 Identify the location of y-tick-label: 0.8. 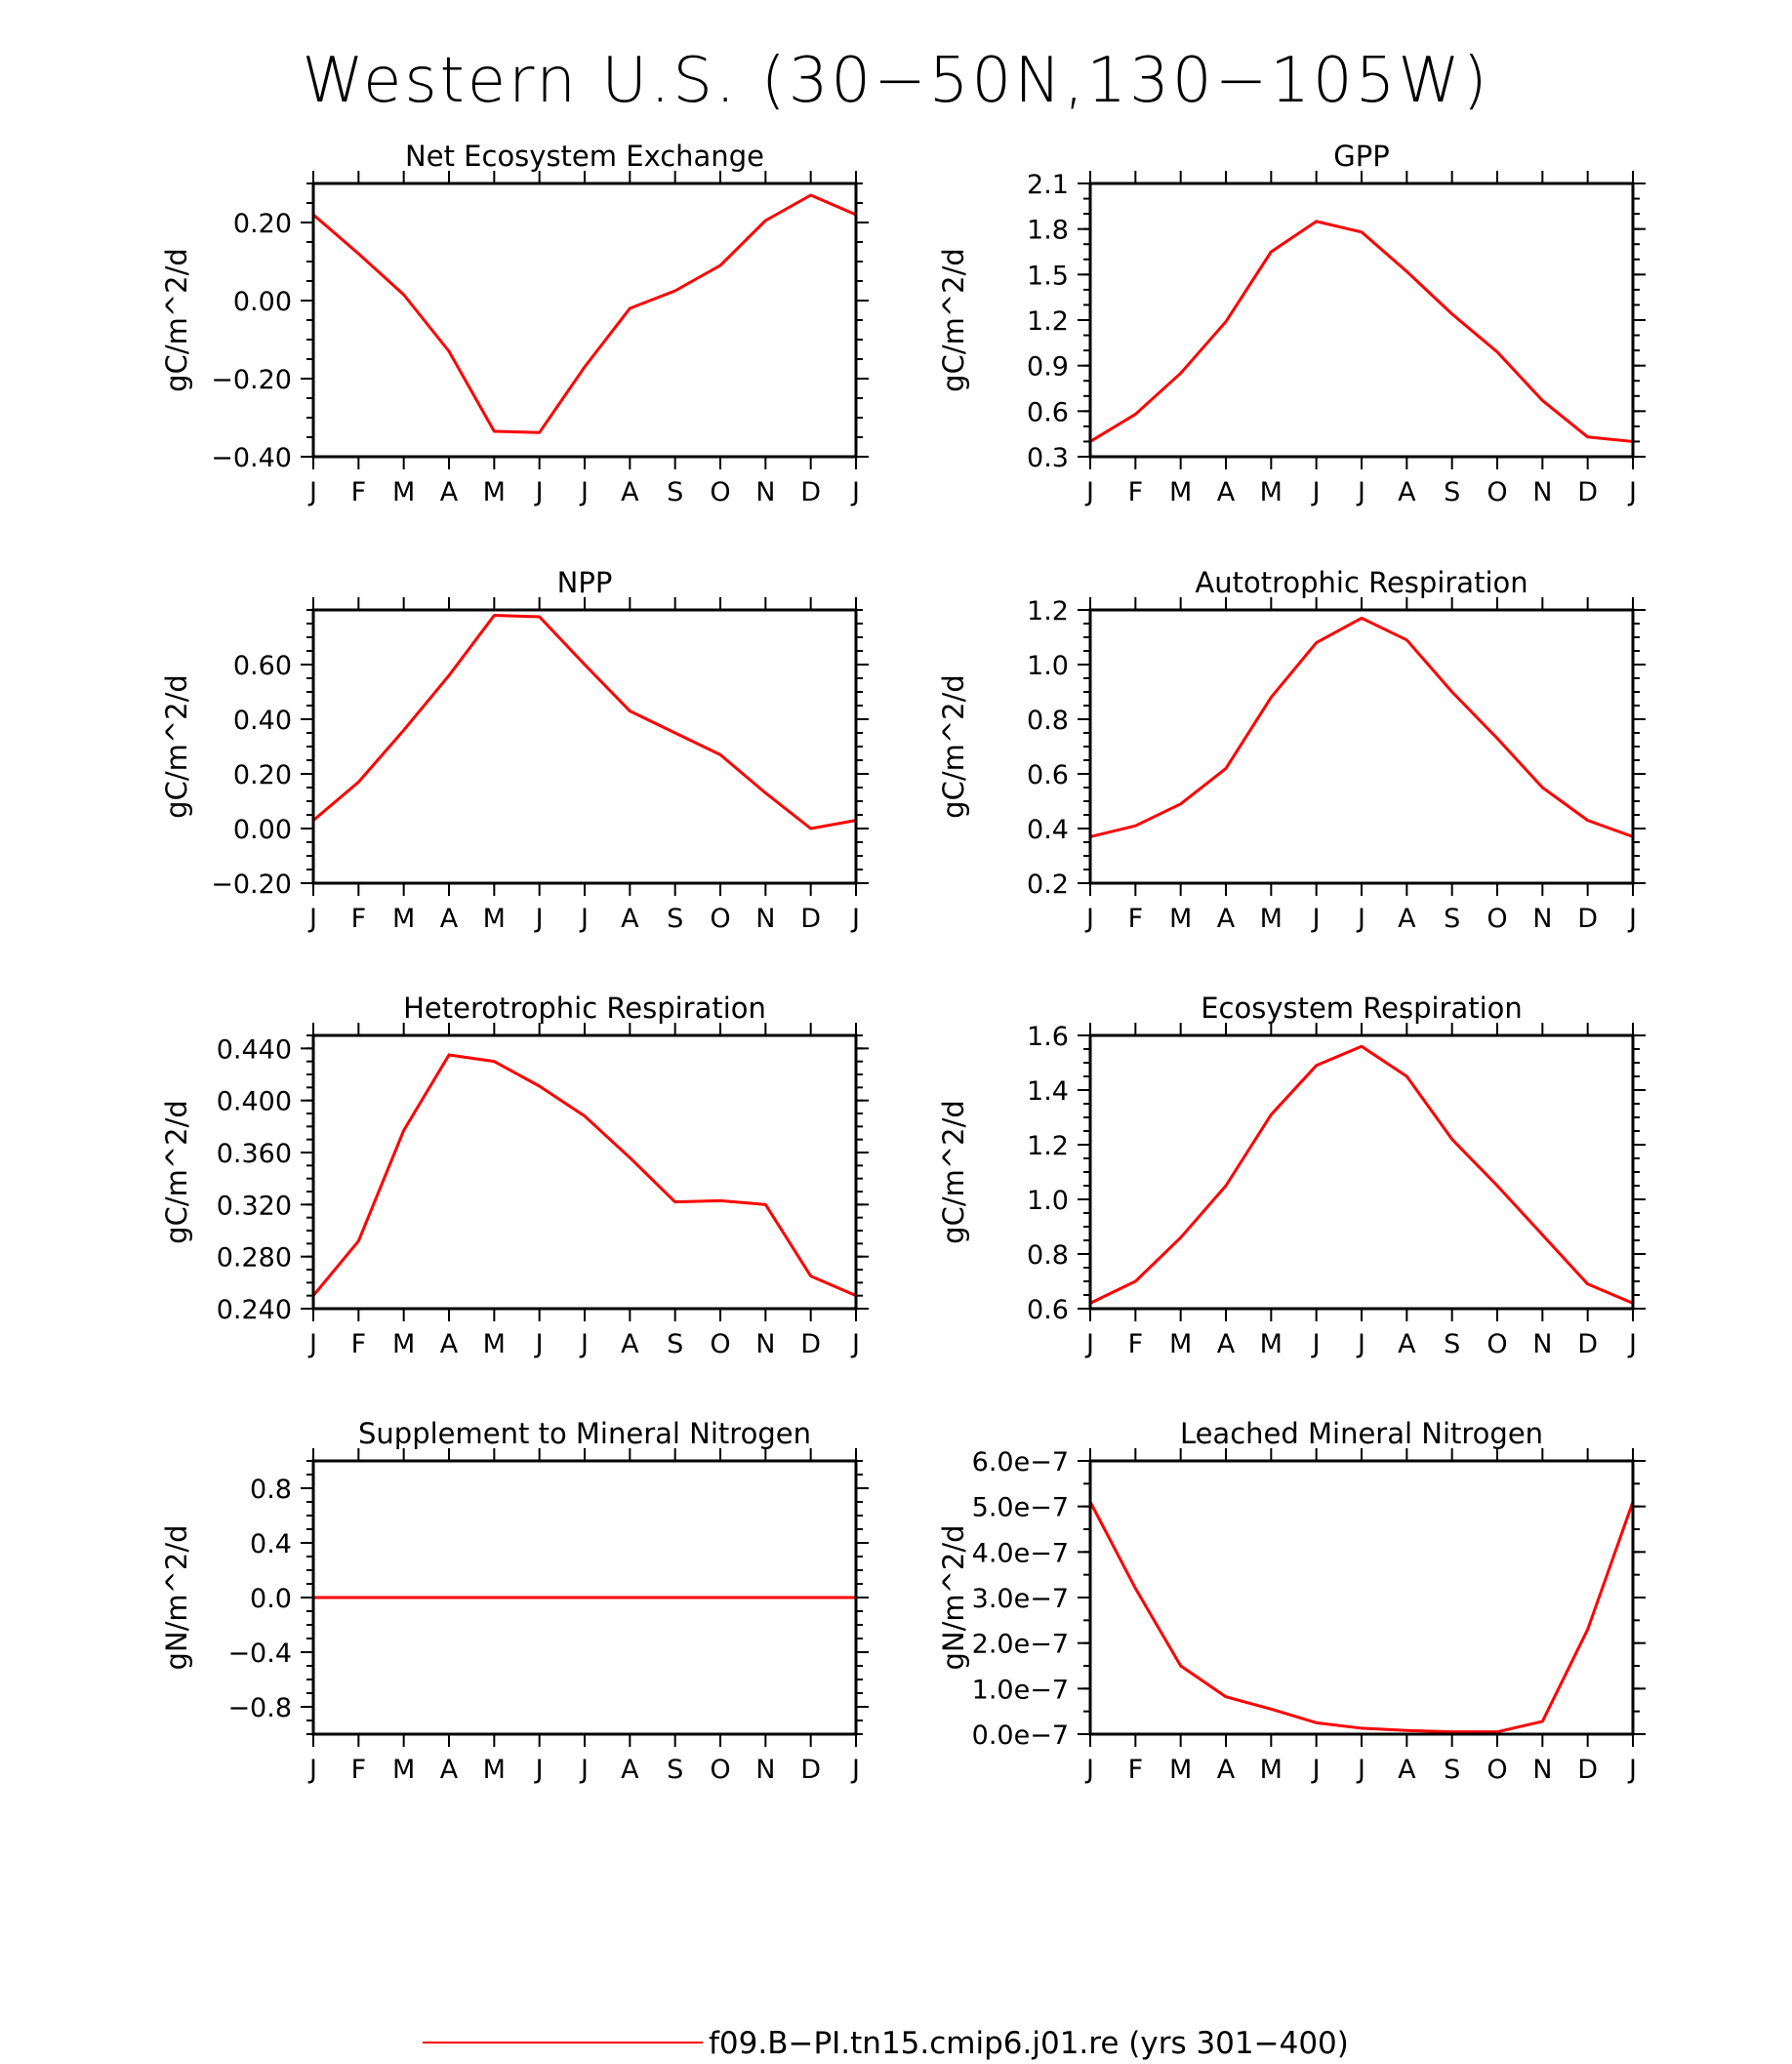
(1048, 721).